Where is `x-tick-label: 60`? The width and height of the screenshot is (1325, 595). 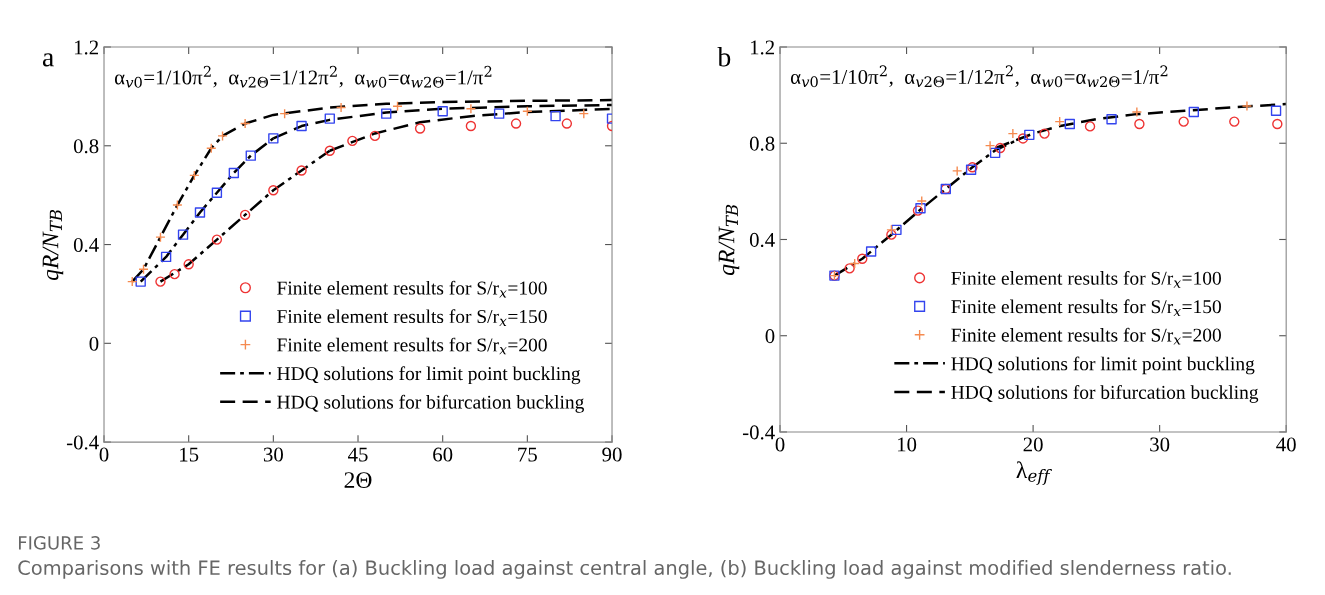 x-tick-label: 60 is located at coordinates (443, 454).